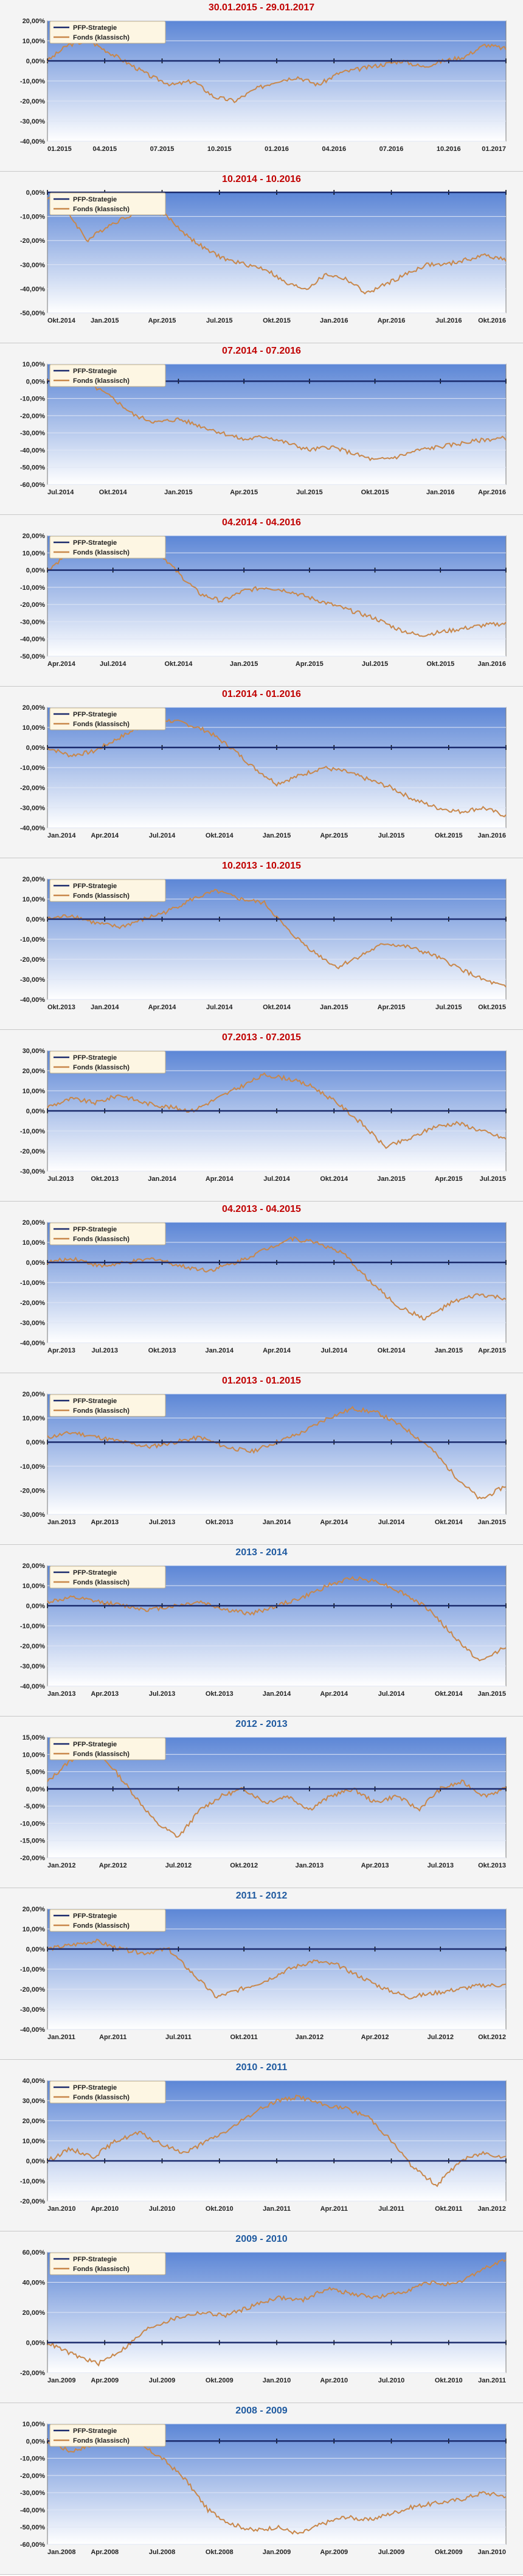  I want to click on x-tick-label: Apr.2010, so click(105, 2209).